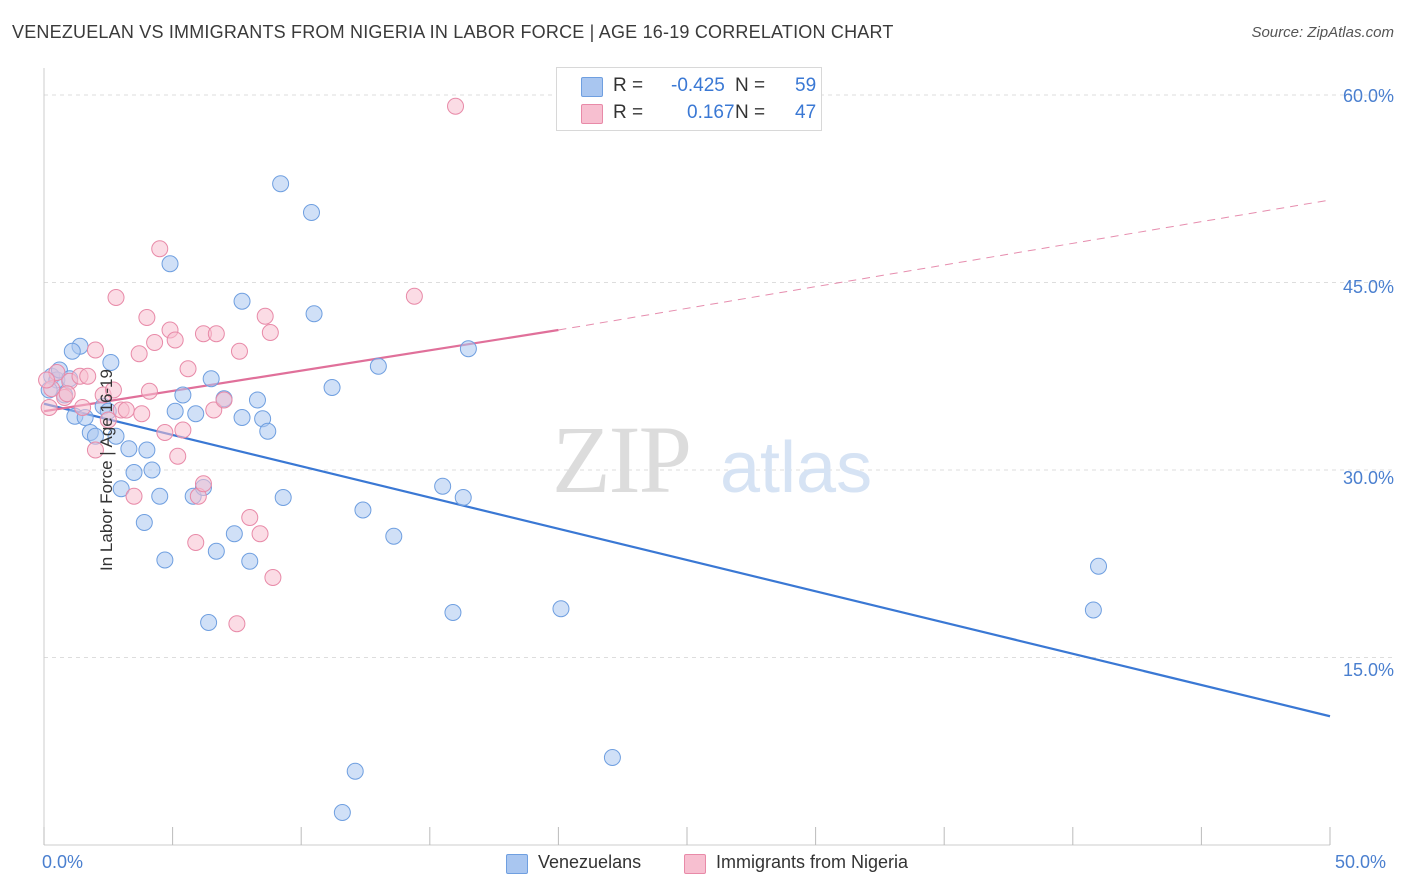 The image size is (1406, 892). I want to click on legend-r-value: -0.425, so click(698, 85).